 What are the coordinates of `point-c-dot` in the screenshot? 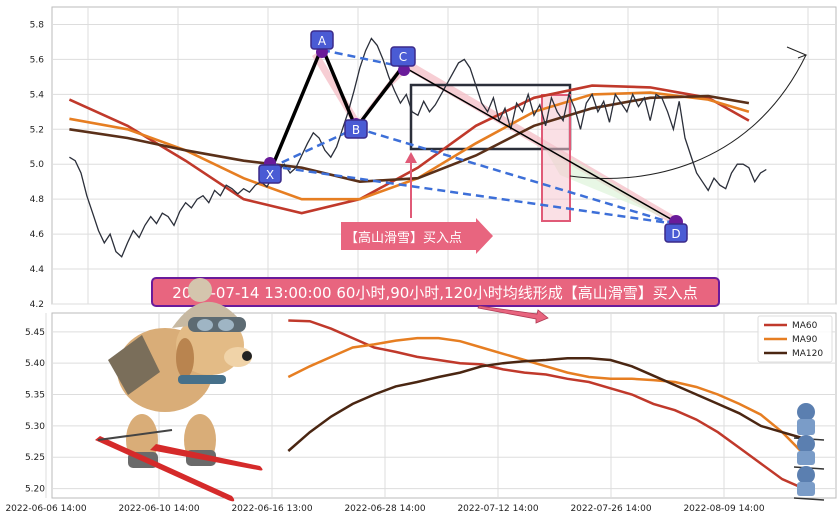 It's located at (404, 70).